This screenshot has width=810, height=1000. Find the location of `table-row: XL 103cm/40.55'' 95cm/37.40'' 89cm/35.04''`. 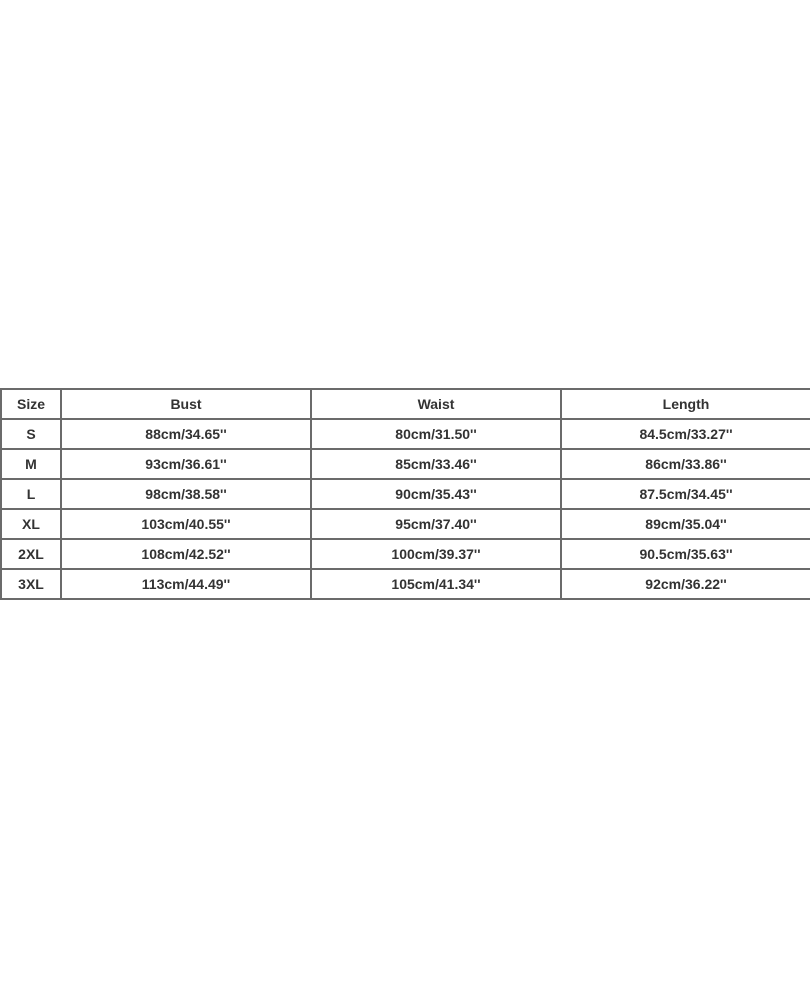

table-row: XL 103cm/40.55'' 95cm/37.40'' 89cm/35.04'' is located at coordinates (405, 524).